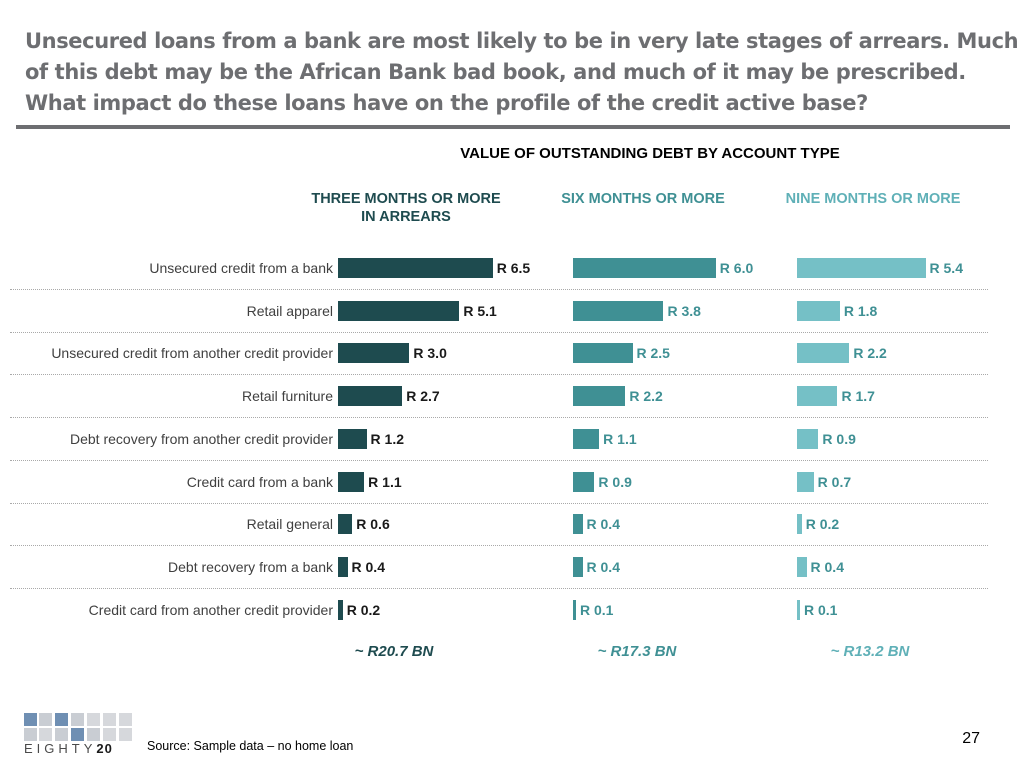 The image size is (1024, 768). I want to click on data-label-six-months: R 1.1, so click(620, 438).